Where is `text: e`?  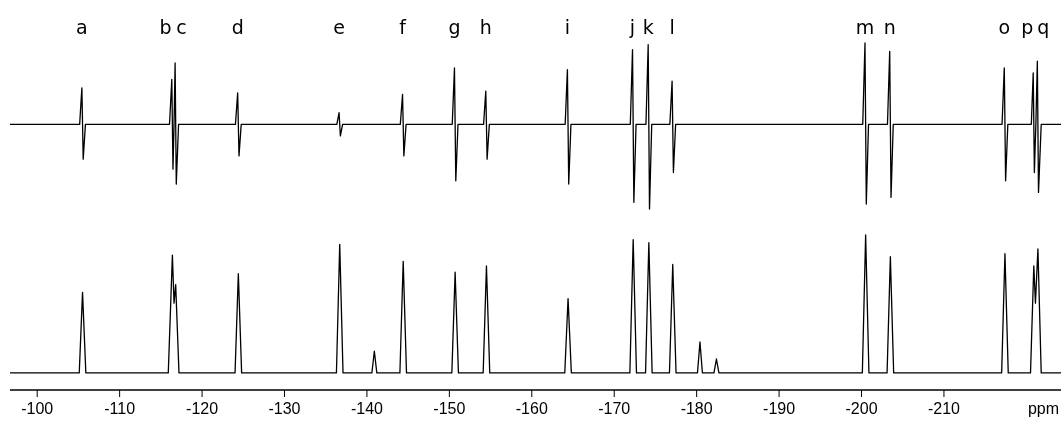 text: e is located at coordinates (339, 27).